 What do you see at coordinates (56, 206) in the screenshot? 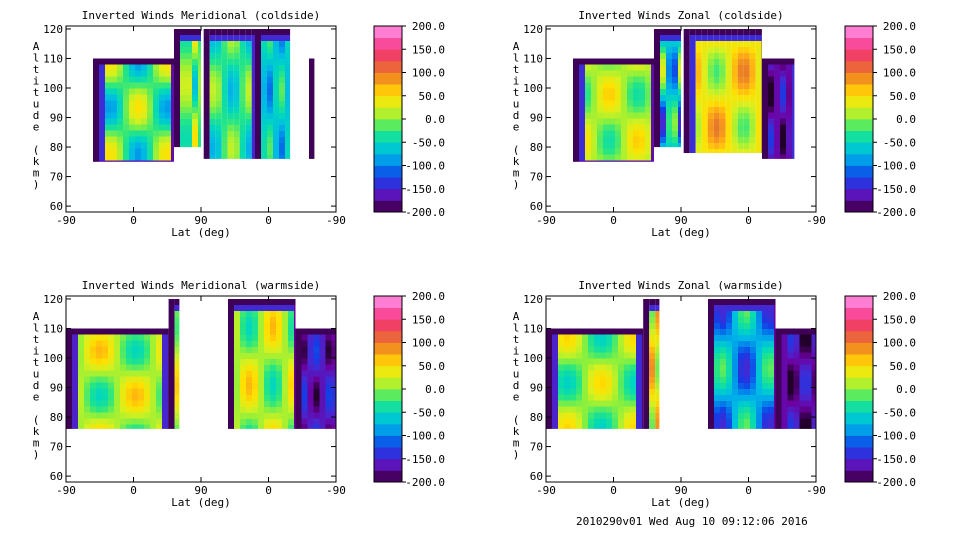
I see `y-tick-label: 60` at bounding box center [56, 206].